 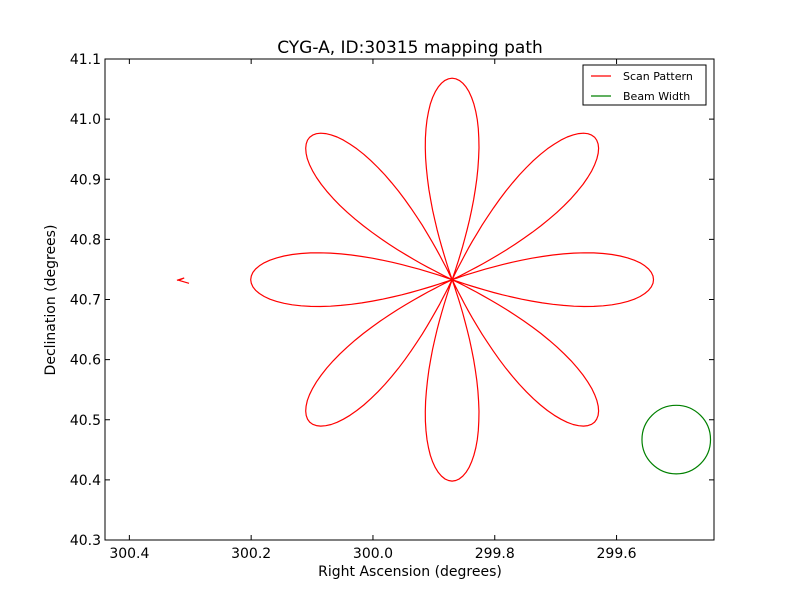 What do you see at coordinates (658, 76) in the screenshot?
I see `legend-label-scan-pattern: Scan Pattern` at bounding box center [658, 76].